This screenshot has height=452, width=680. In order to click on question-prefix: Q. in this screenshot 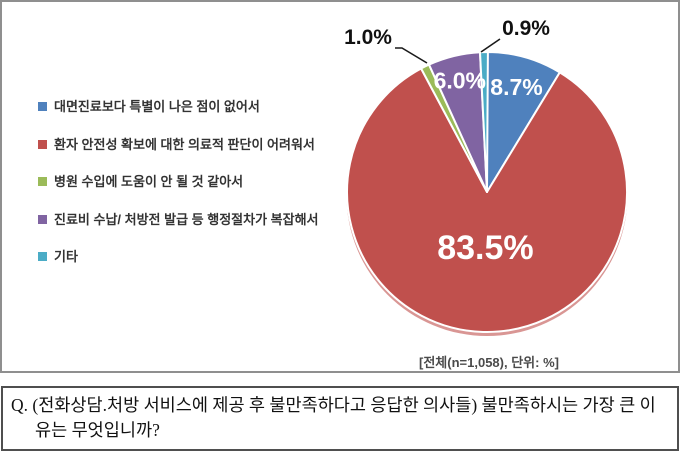, I will do `click(20, 405)`.